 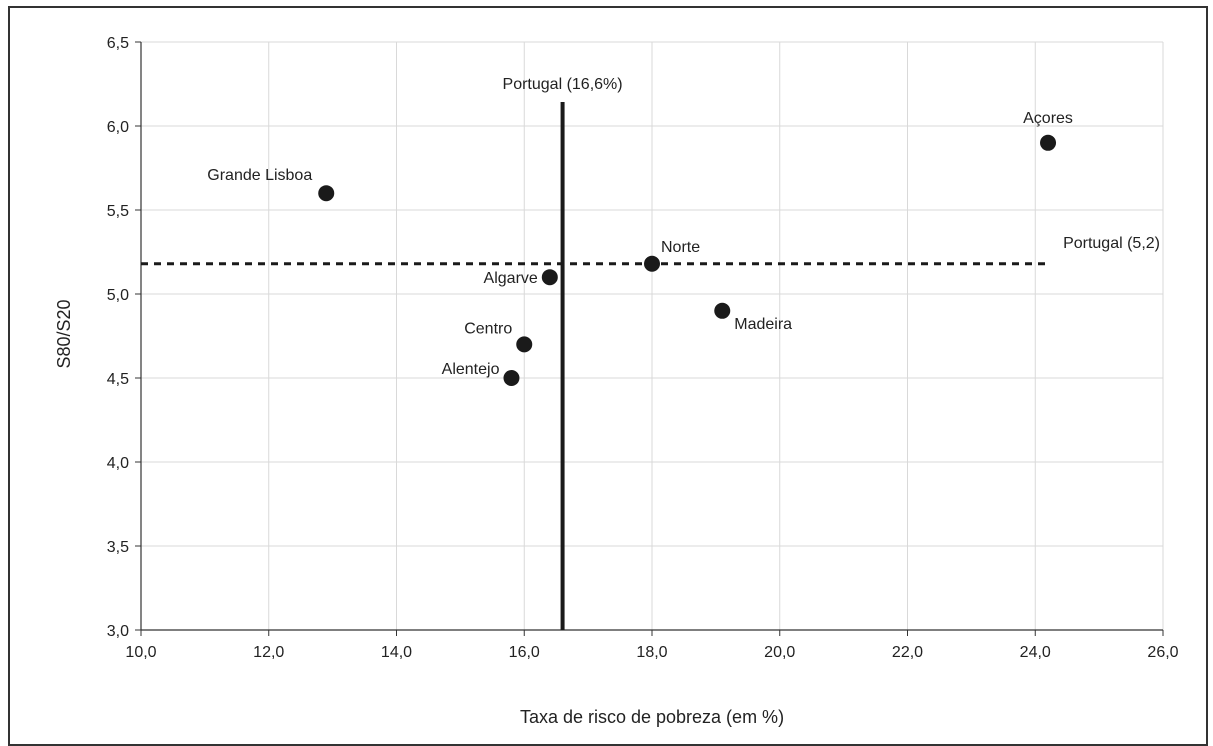 I want to click on data-point-label: Grande Lisboa, so click(x=259, y=175).